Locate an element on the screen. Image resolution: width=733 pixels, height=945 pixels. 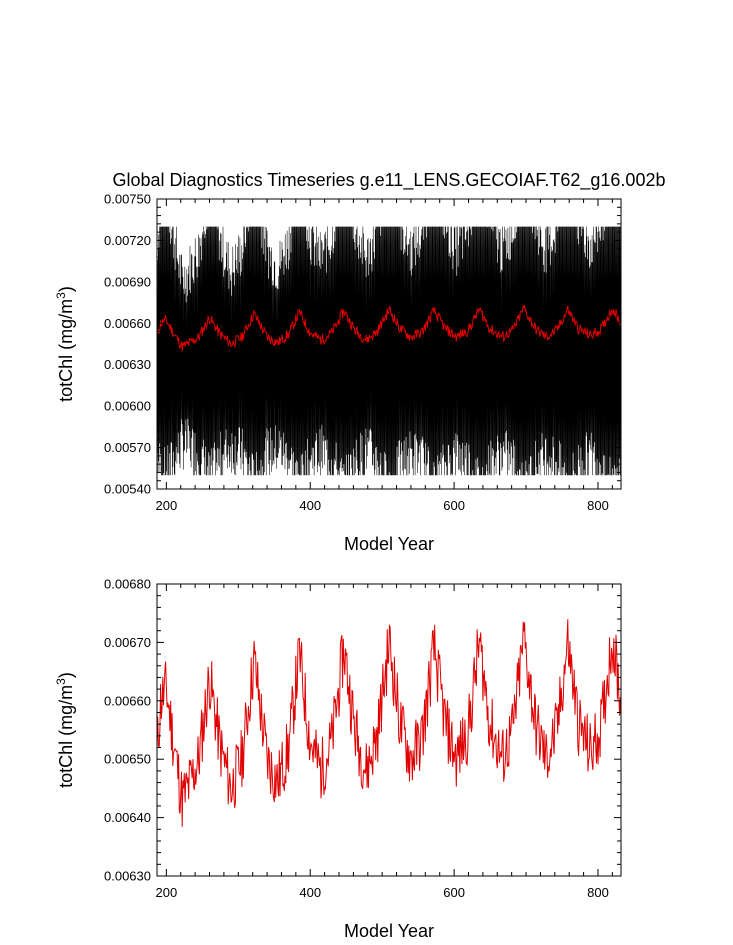
y-tick-label: 0.00540 is located at coordinates (127, 489).